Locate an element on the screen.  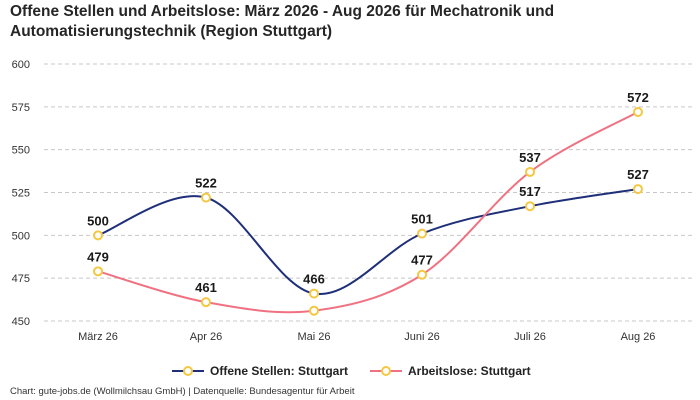
y-tick-label: 450 is located at coordinates (21, 322).